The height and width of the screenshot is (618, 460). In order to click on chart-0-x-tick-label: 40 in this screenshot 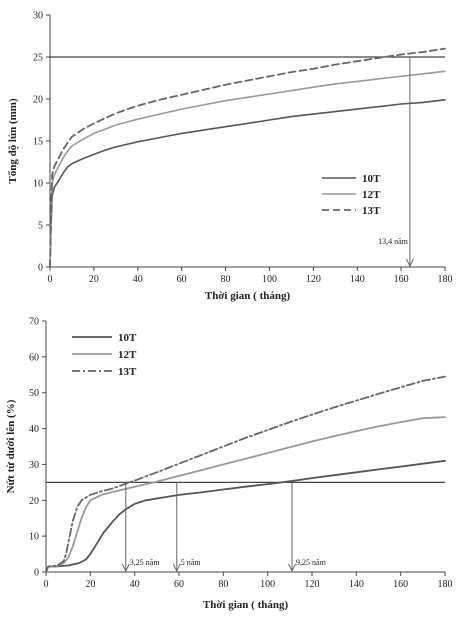, I will do `click(138, 279)`.